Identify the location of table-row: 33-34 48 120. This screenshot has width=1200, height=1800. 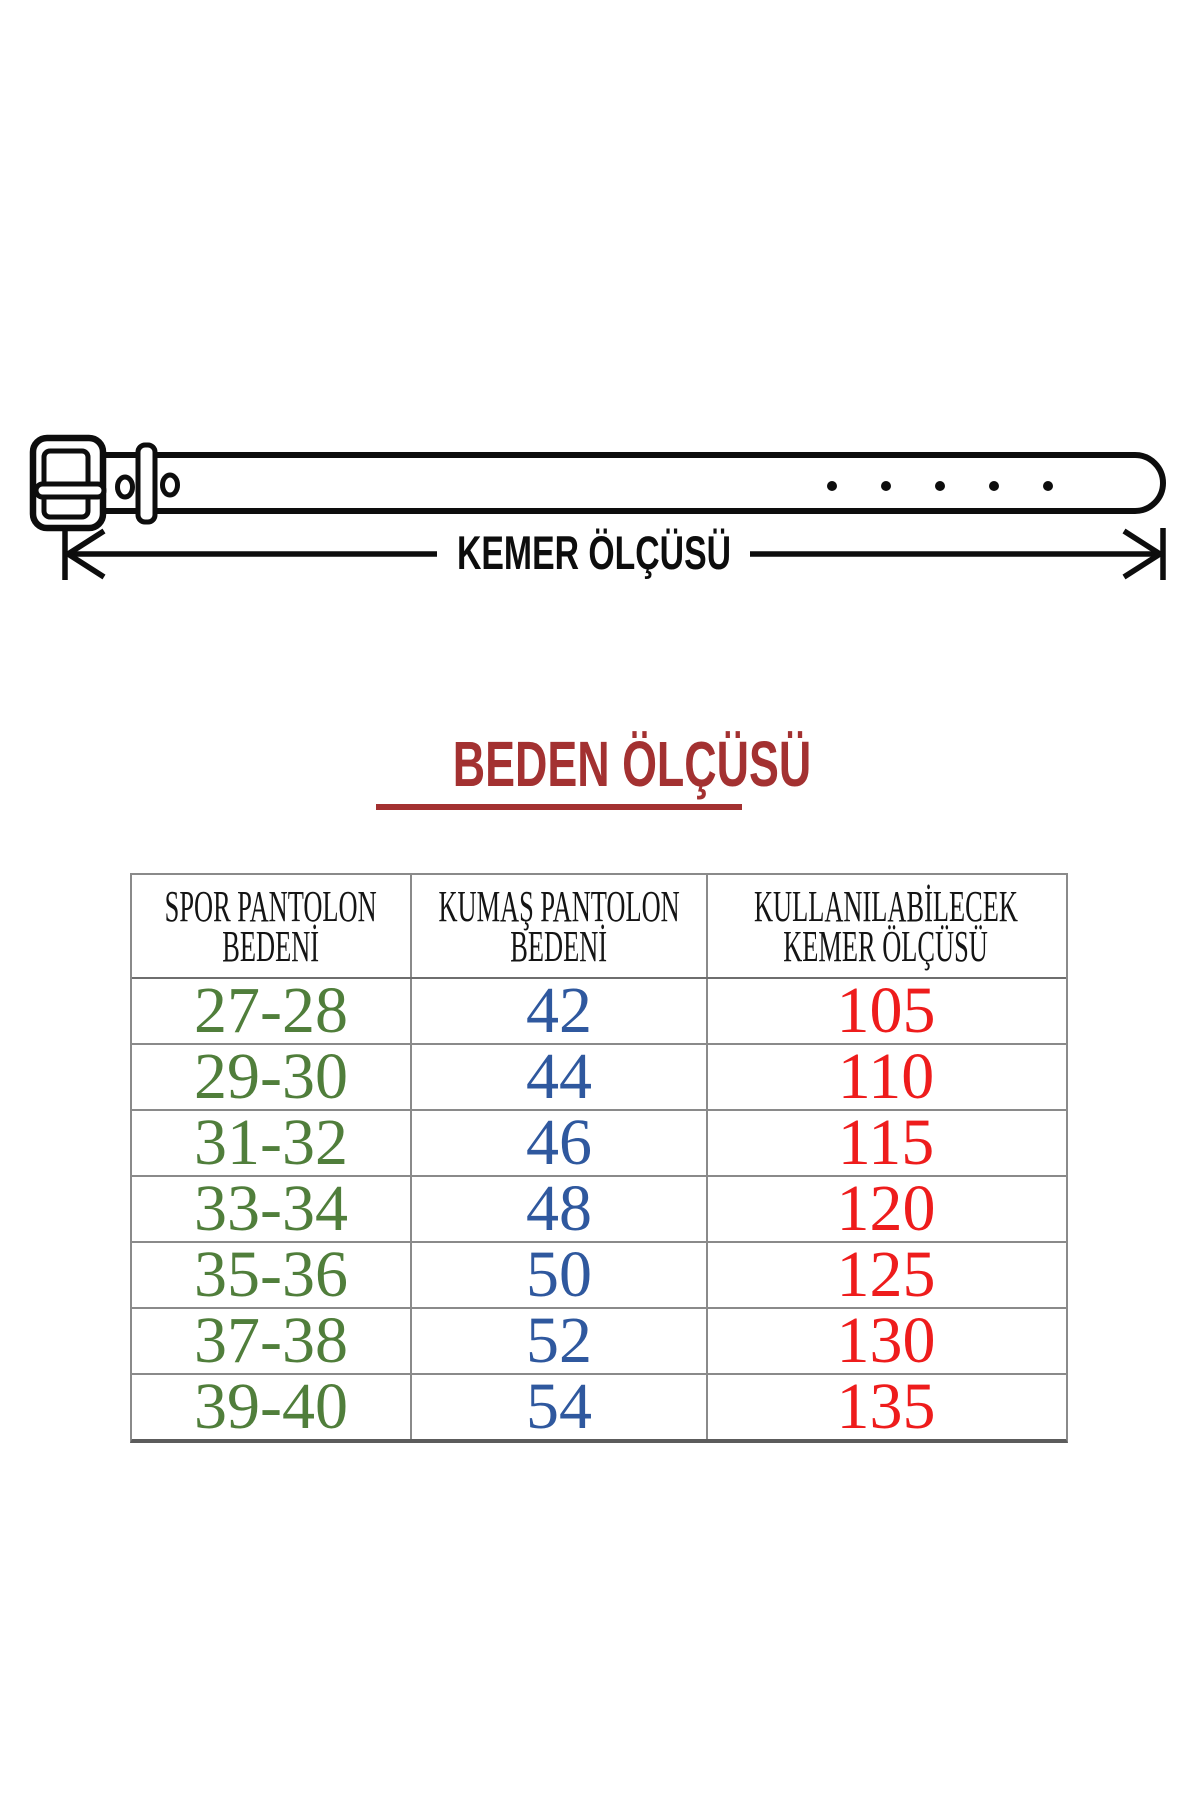
(599, 1208).